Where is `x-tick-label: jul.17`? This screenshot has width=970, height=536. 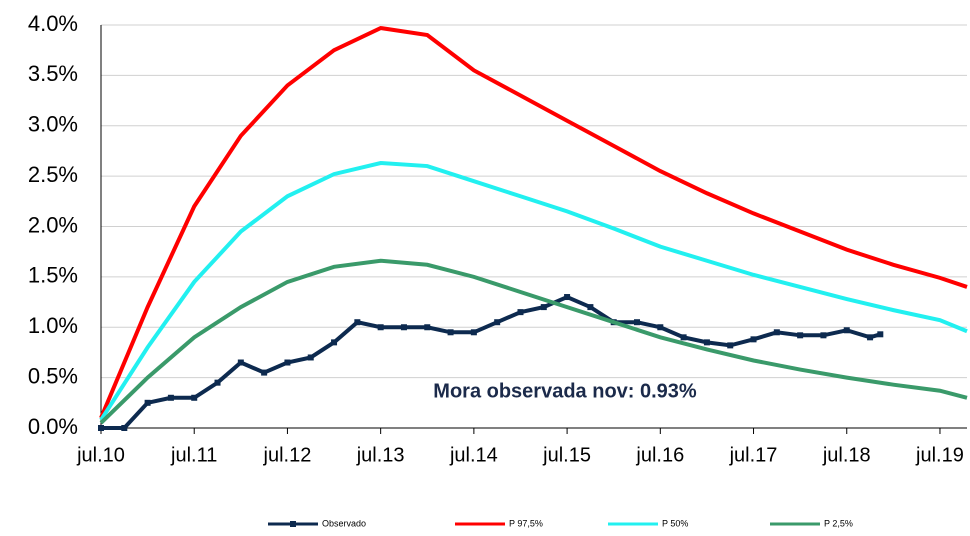 x-tick-label: jul.17 is located at coordinates (753, 455).